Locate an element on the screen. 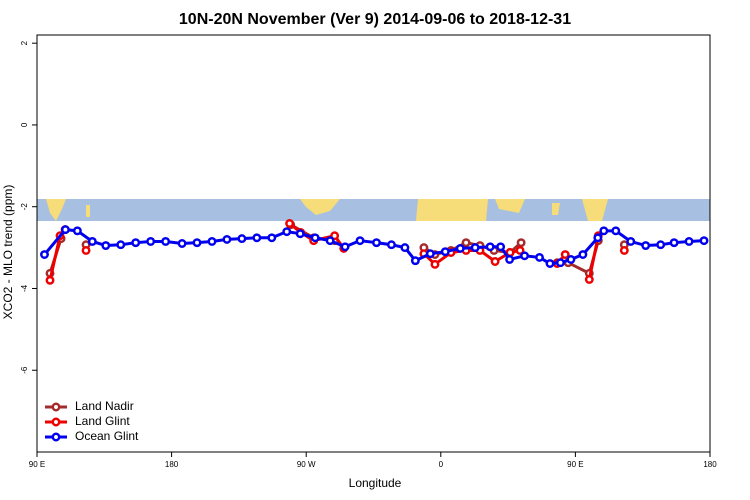 Image resolution: width=750 pixels, height=500 pixels. legend-label: Land Glint is located at coordinates (102, 421).